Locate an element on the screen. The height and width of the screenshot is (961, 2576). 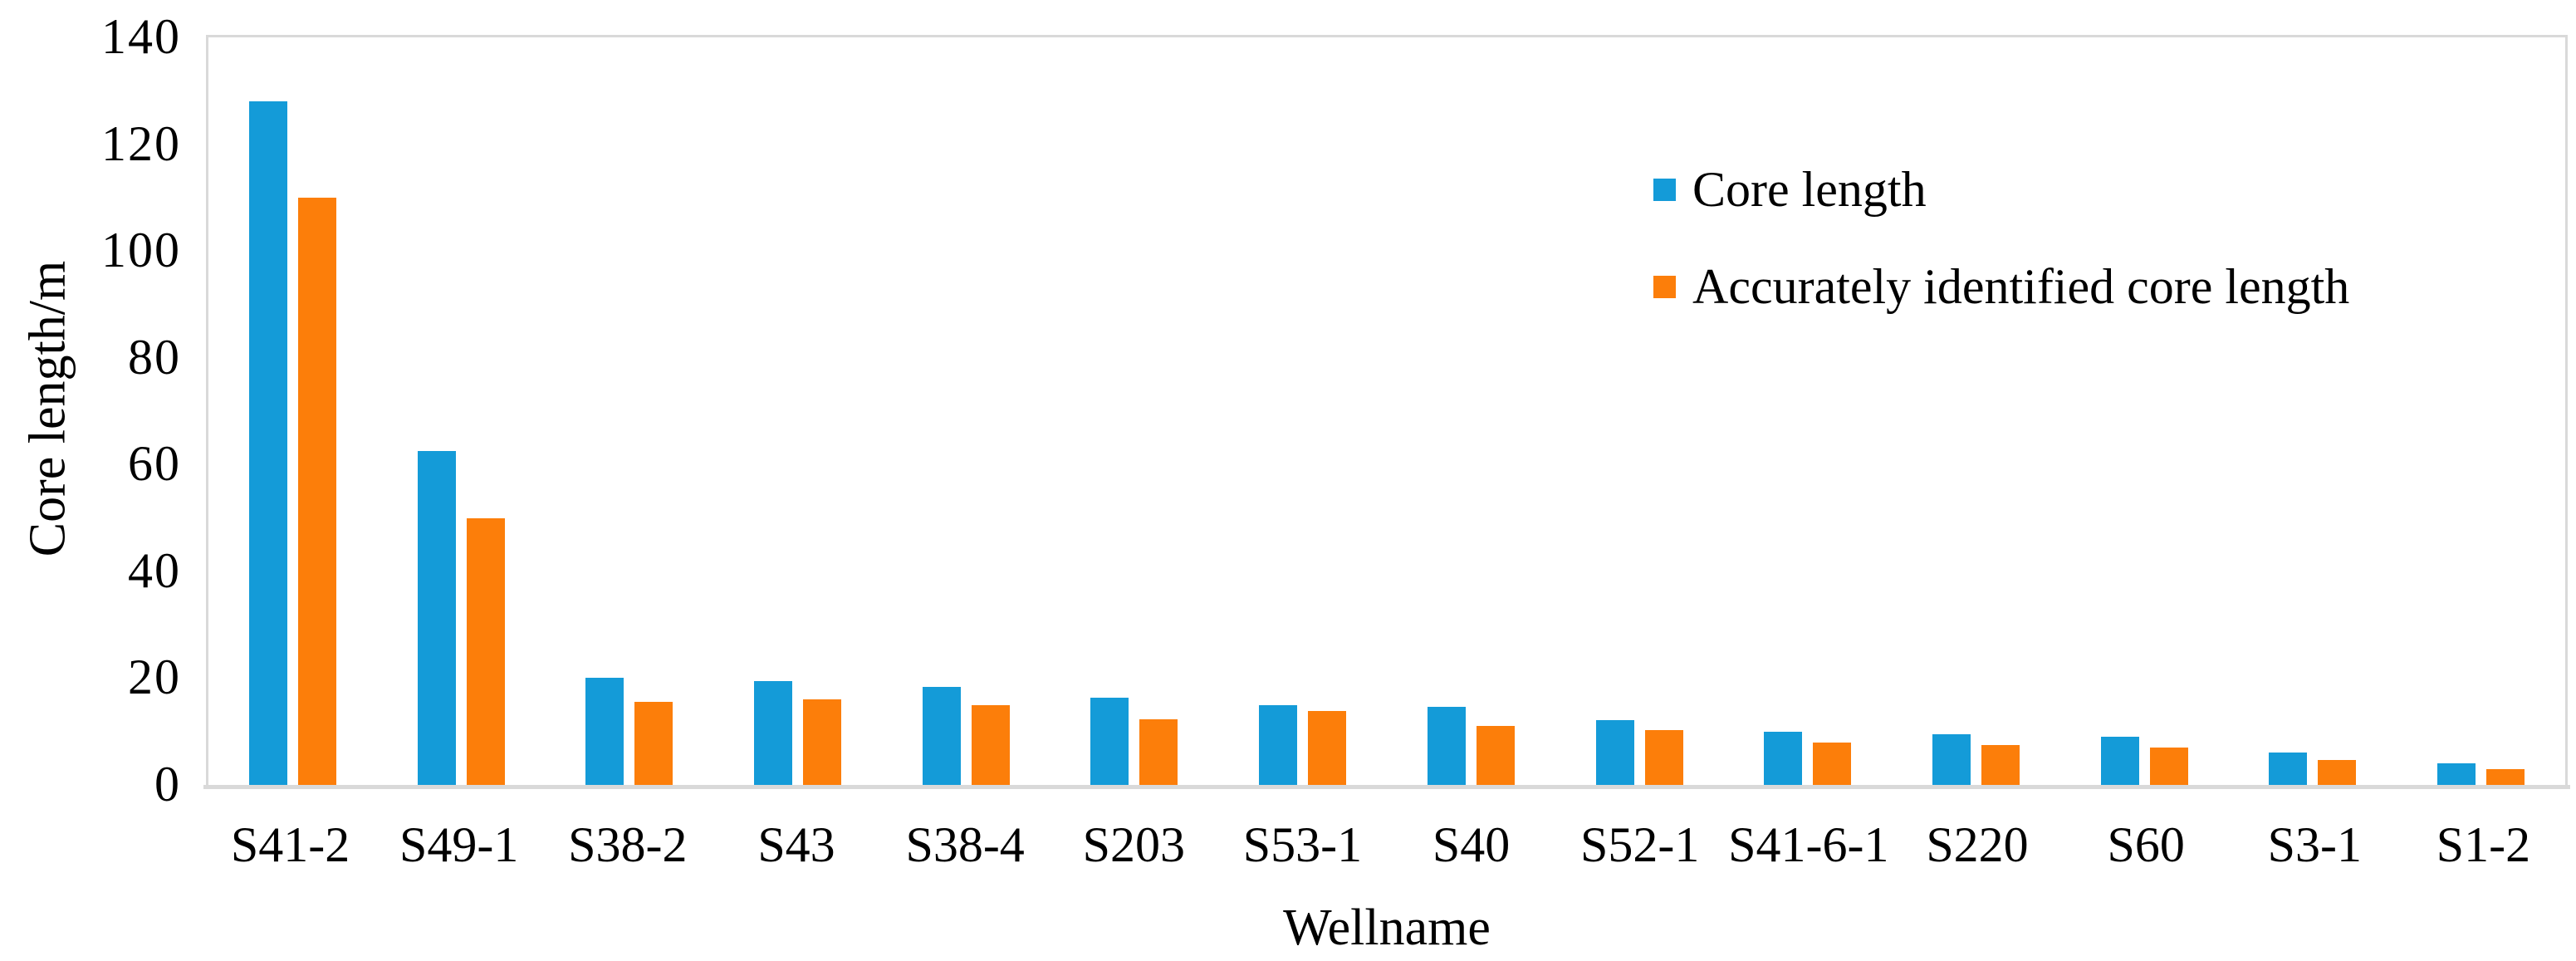
bar-core-length-s220 is located at coordinates (1952, 759).